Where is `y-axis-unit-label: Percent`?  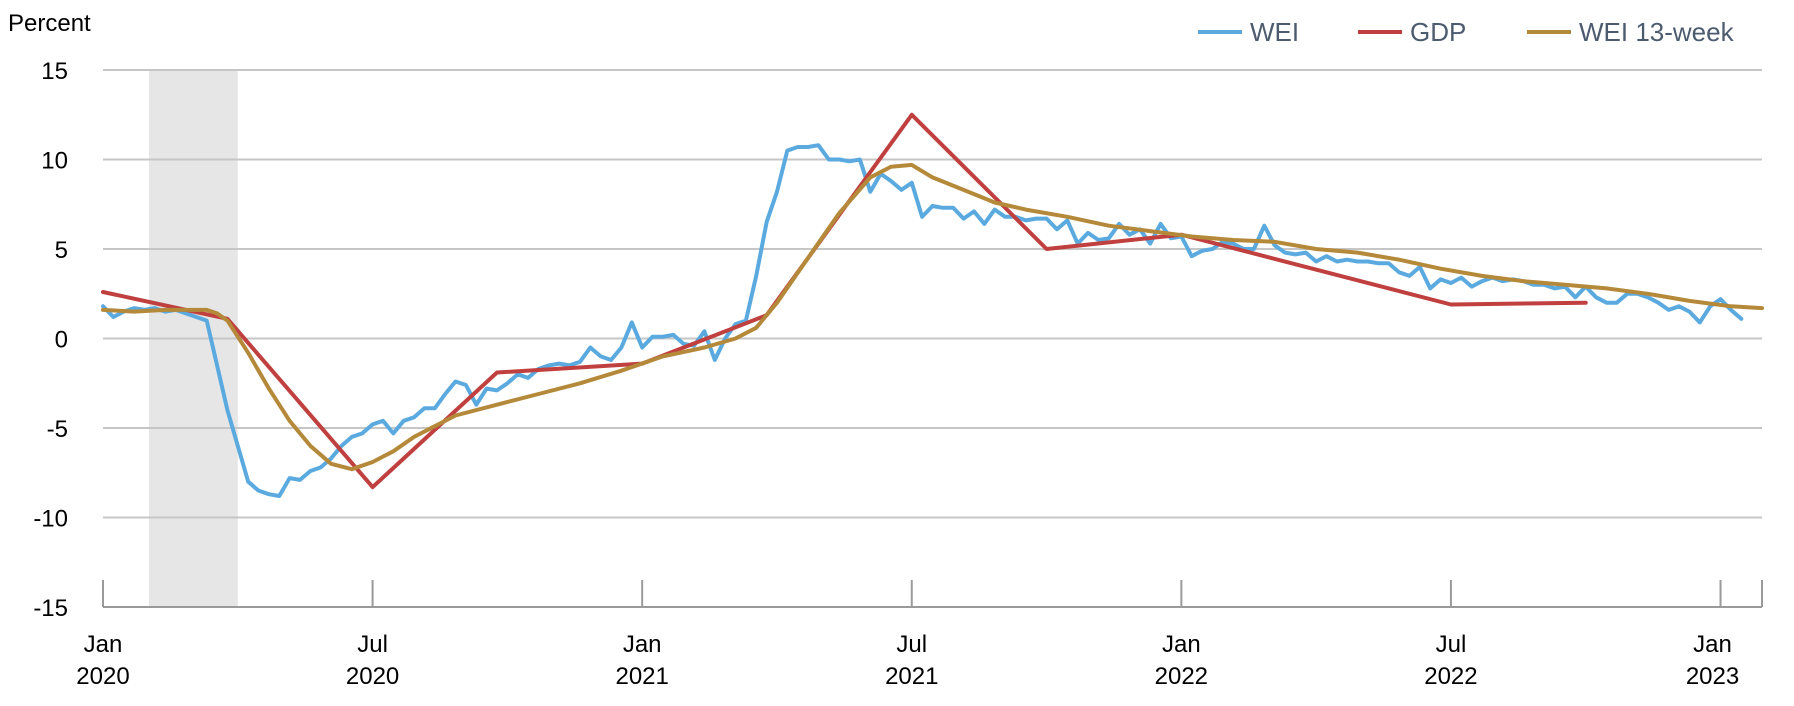
y-axis-unit-label: Percent is located at coordinates (49, 23).